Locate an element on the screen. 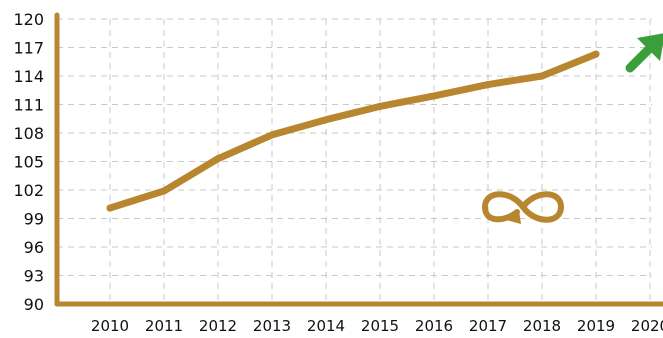 This screenshot has width=663, height=338. x-tick-label: 2018 is located at coordinates (542, 326).